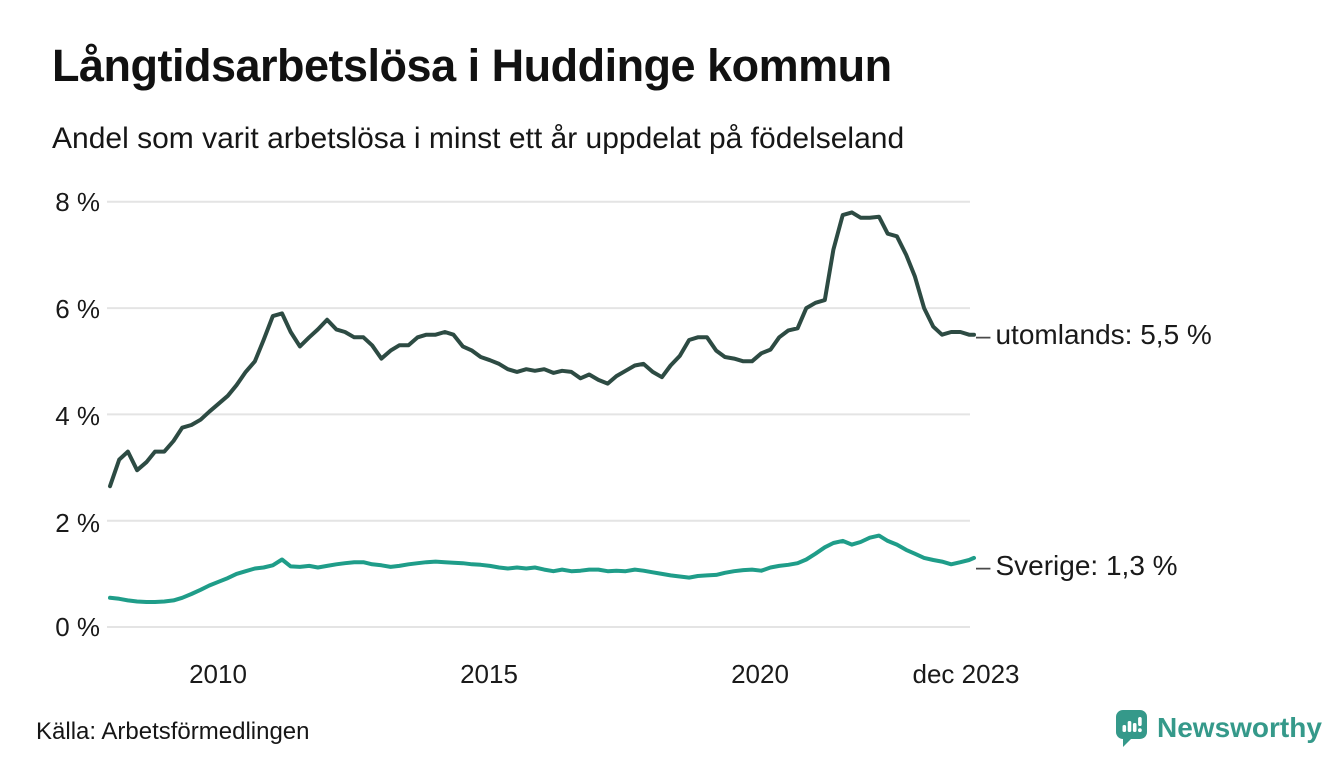 Image resolution: width=1340 pixels, height=780 pixels. I want to click on x-tick-2010: 2010, so click(218, 674).